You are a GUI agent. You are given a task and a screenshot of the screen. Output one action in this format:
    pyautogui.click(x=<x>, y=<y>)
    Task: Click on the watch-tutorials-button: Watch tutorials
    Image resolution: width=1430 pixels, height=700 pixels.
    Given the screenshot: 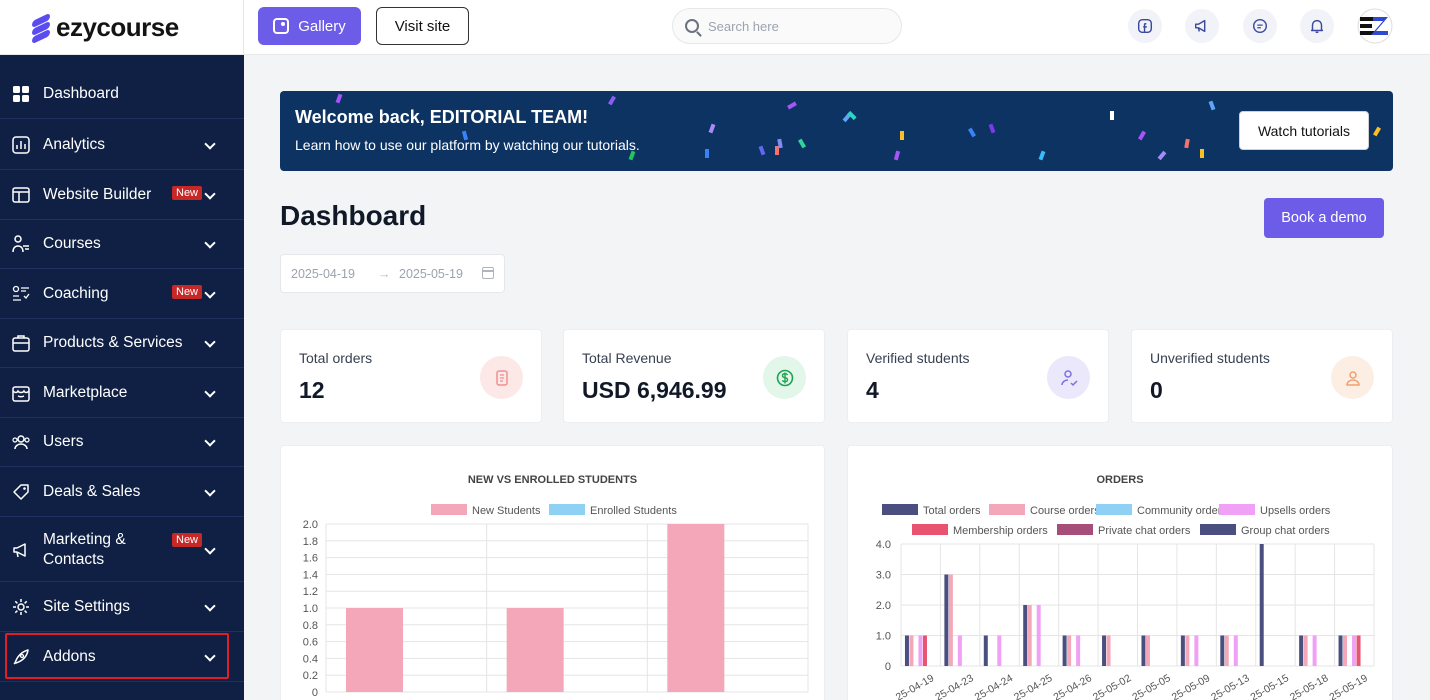 What is the action you would take?
    pyautogui.click(x=1304, y=130)
    